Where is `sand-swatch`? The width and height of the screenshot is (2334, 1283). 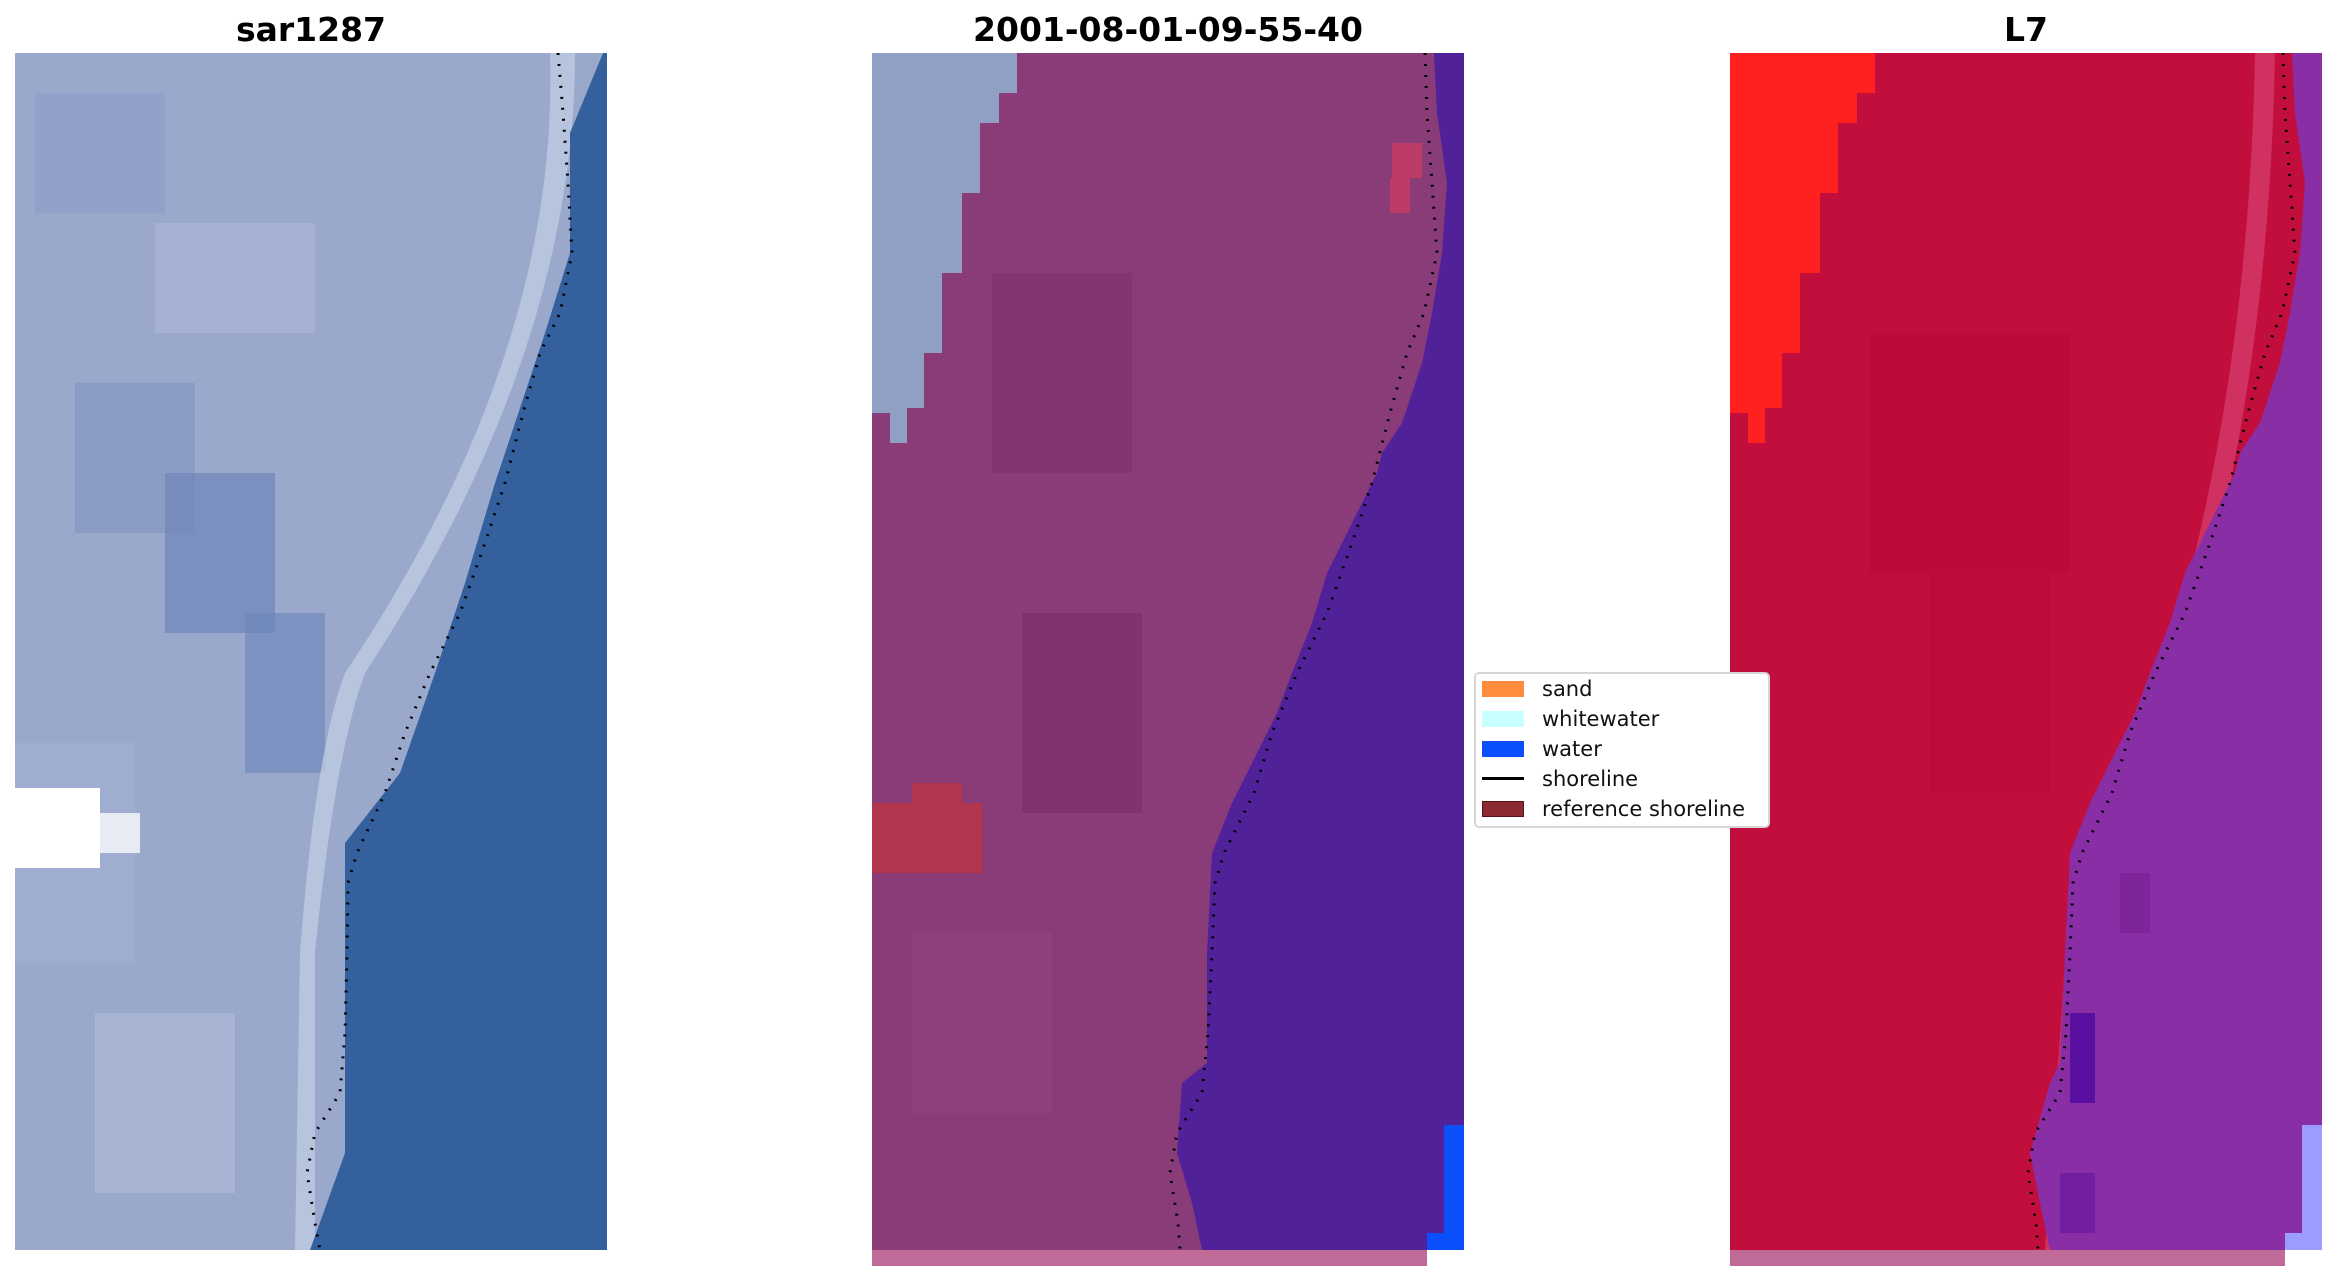 sand-swatch is located at coordinates (1503, 689).